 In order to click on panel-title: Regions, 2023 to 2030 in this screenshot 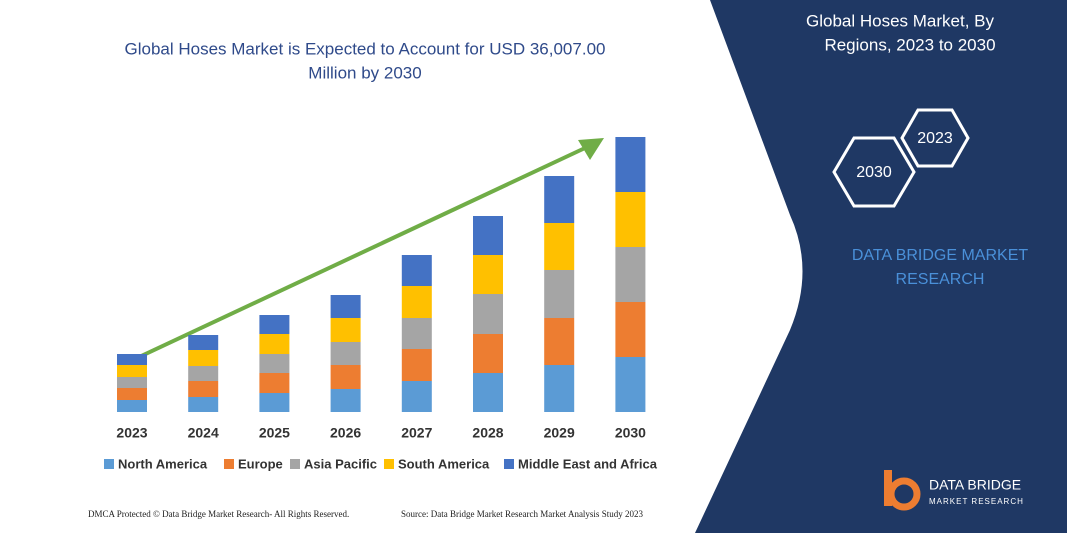, I will do `click(909, 44)`.